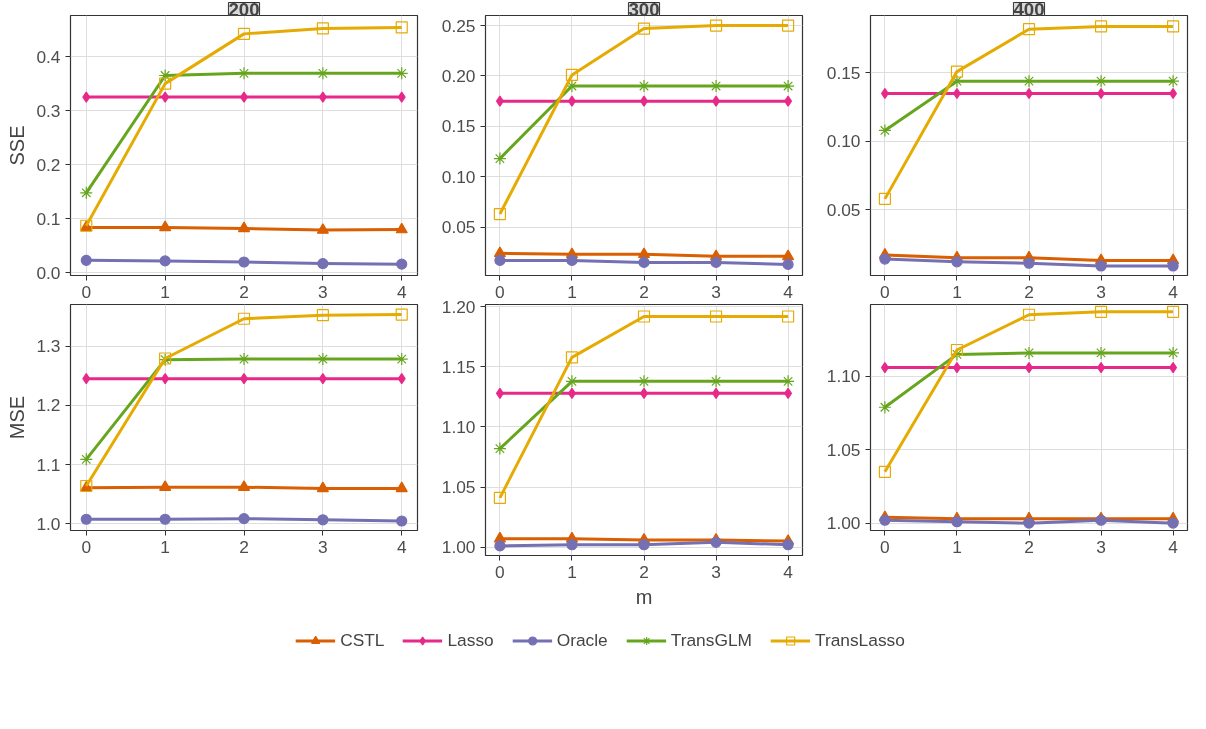 The height and width of the screenshot is (729, 1206). Describe the element at coordinates (48, 523) in the screenshot. I see `y-tick-label: 1.0` at that location.